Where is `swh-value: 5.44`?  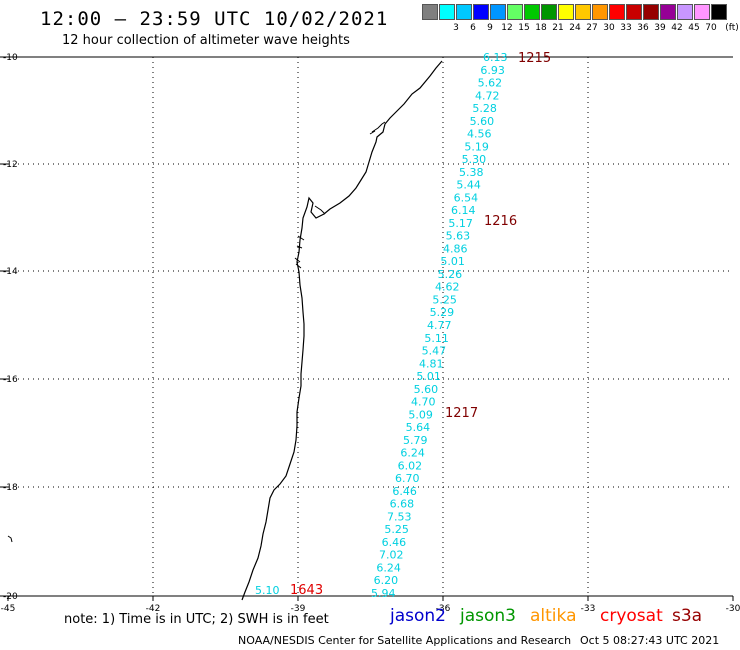 swh-value: 5.44 is located at coordinates (468, 185).